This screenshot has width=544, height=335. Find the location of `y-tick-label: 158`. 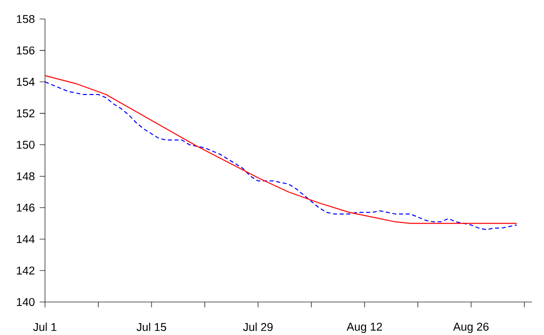

y-tick-label: 158 is located at coordinates (25, 19).